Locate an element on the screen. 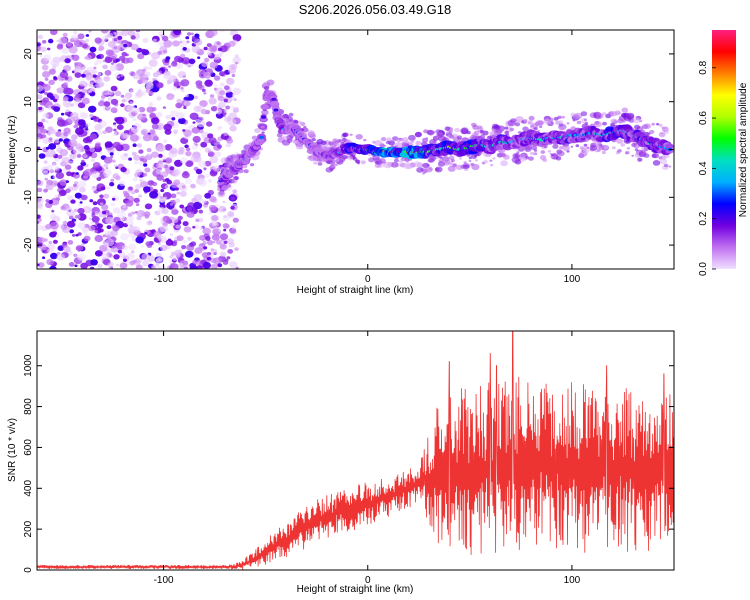 This screenshot has height=600, width=750. ridge-outer-blob is located at coordinates (262, 127).